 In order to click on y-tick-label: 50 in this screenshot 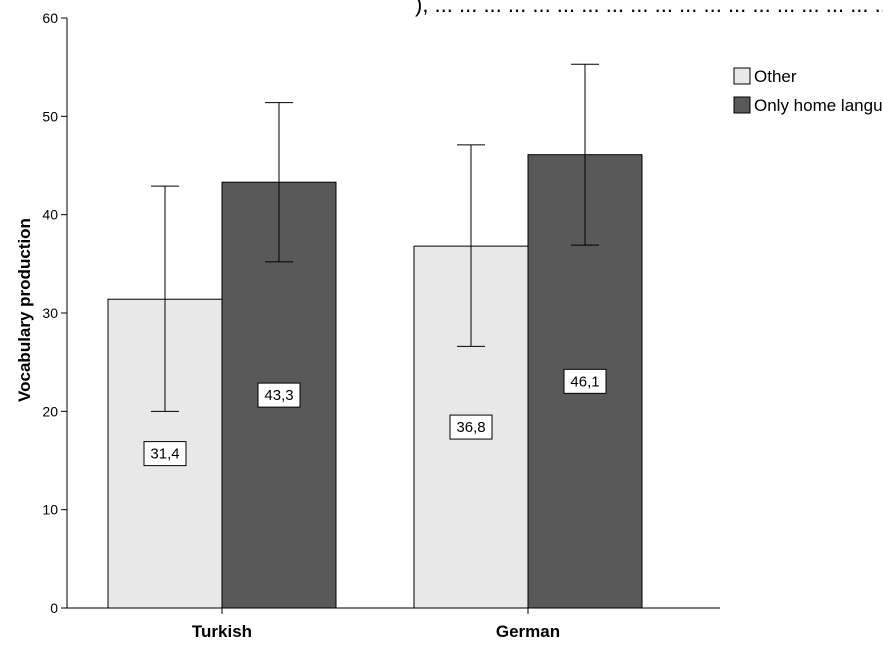, I will do `click(50, 116)`.